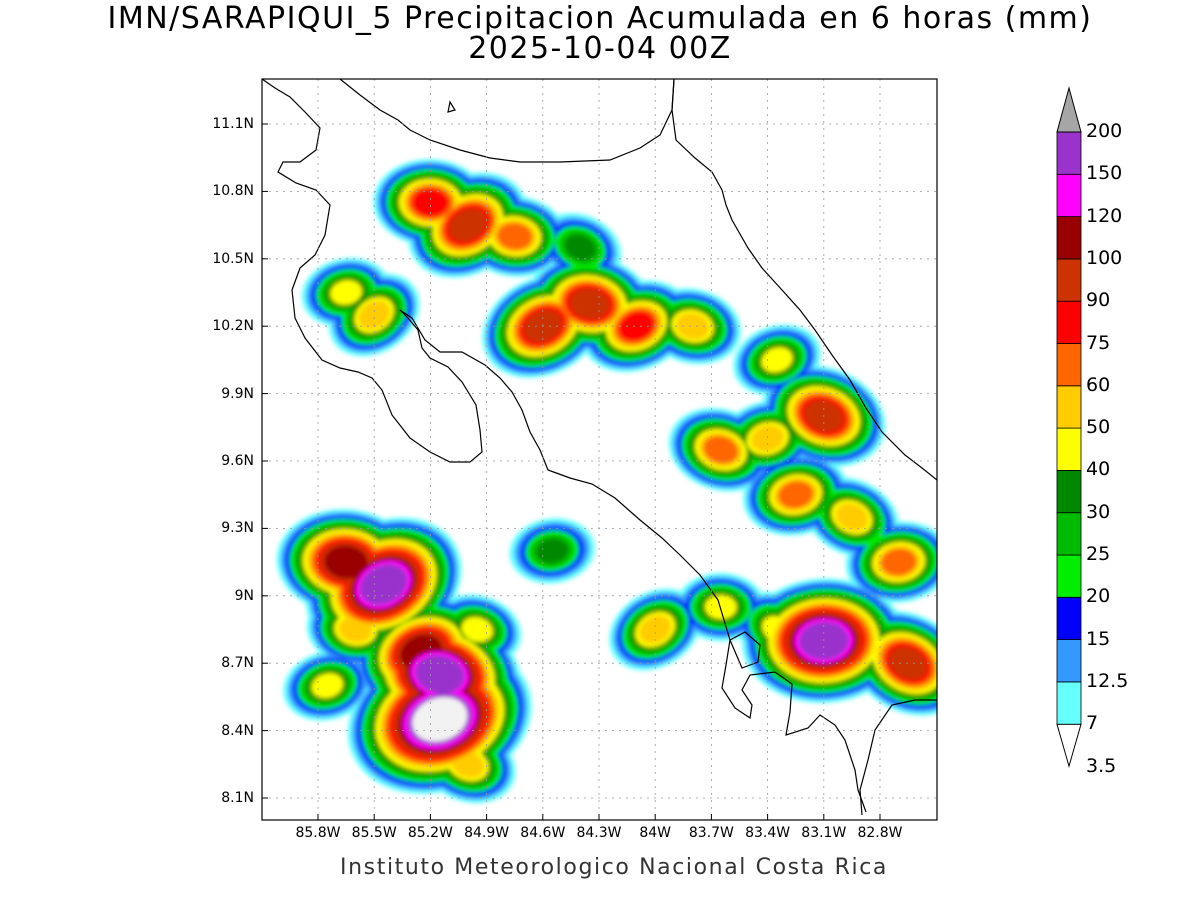 The width and height of the screenshot is (1200, 900). I want to click on lon-tick-label: 85.5W, so click(374, 833).